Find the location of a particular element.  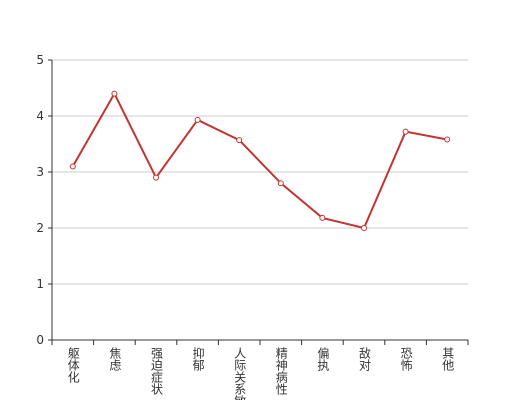

x-tick-label: 敌对 is located at coordinates (365, 358).